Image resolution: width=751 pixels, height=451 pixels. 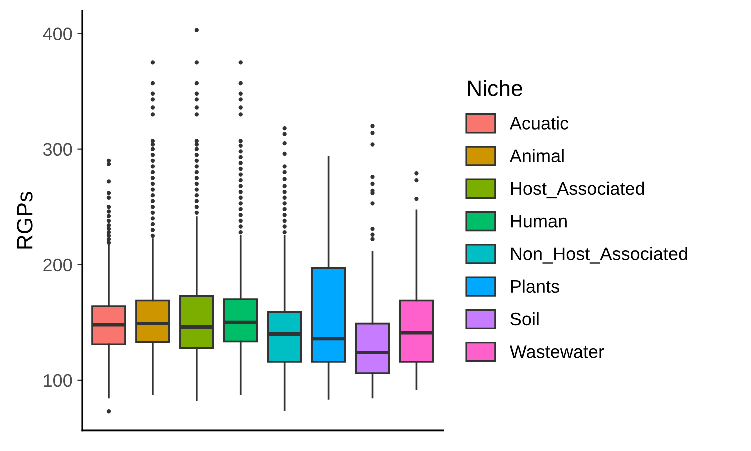 What do you see at coordinates (537, 156) in the screenshot?
I see `legend-label: Animal` at bounding box center [537, 156].